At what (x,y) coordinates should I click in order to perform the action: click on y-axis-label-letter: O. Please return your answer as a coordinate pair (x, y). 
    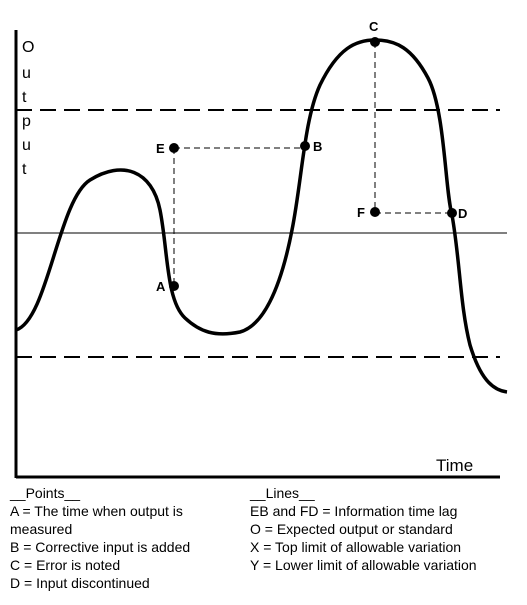
    Looking at the image, I should click on (28, 47).